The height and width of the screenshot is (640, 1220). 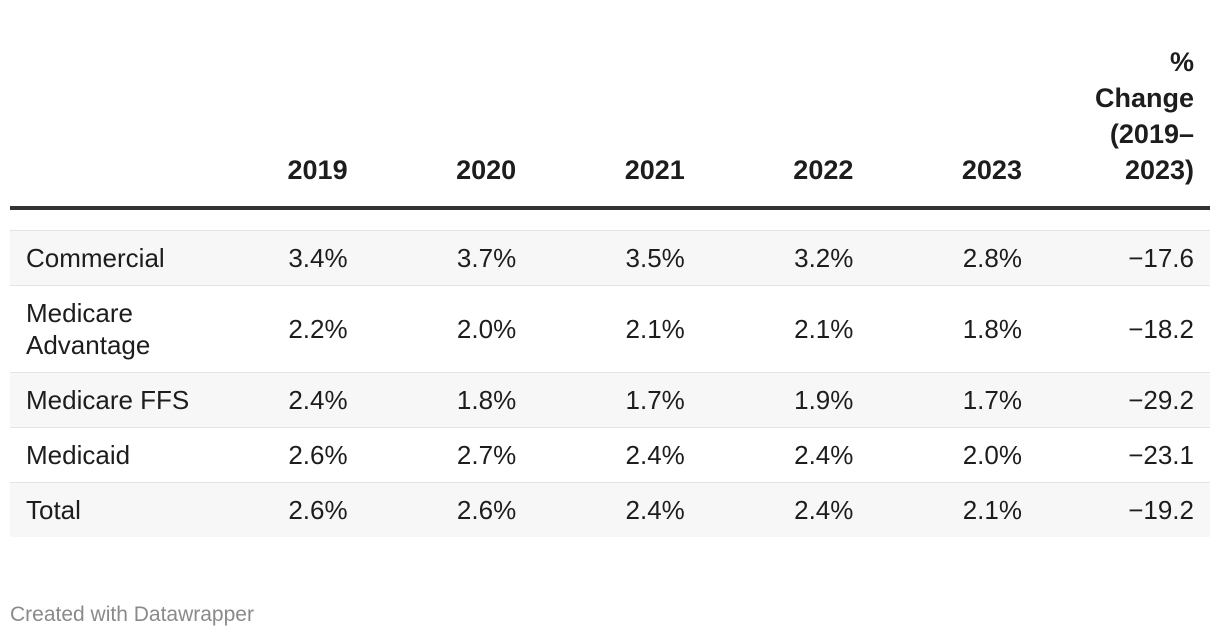 What do you see at coordinates (953, 127) in the screenshot?
I see `header-year-2023: 2023` at bounding box center [953, 127].